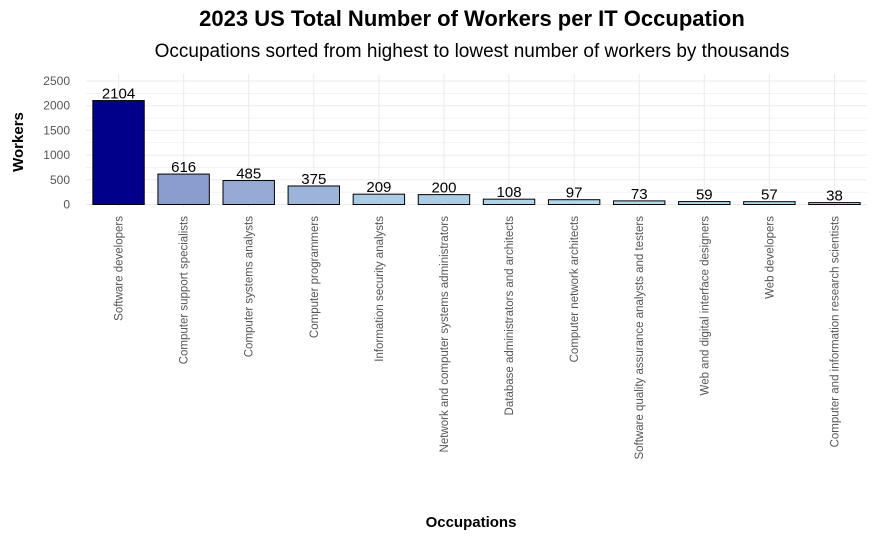 The width and height of the screenshot is (875, 540). What do you see at coordinates (378, 187) in the screenshot?
I see `bar-value-label: 209` at bounding box center [378, 187].